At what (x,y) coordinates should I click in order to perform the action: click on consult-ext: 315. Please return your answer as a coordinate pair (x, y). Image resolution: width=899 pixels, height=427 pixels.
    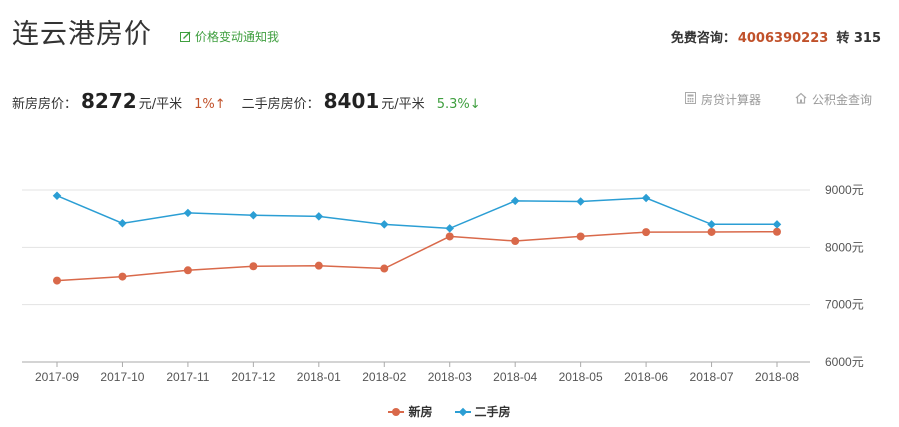
    Looking at the image, I should click on (867, 38).